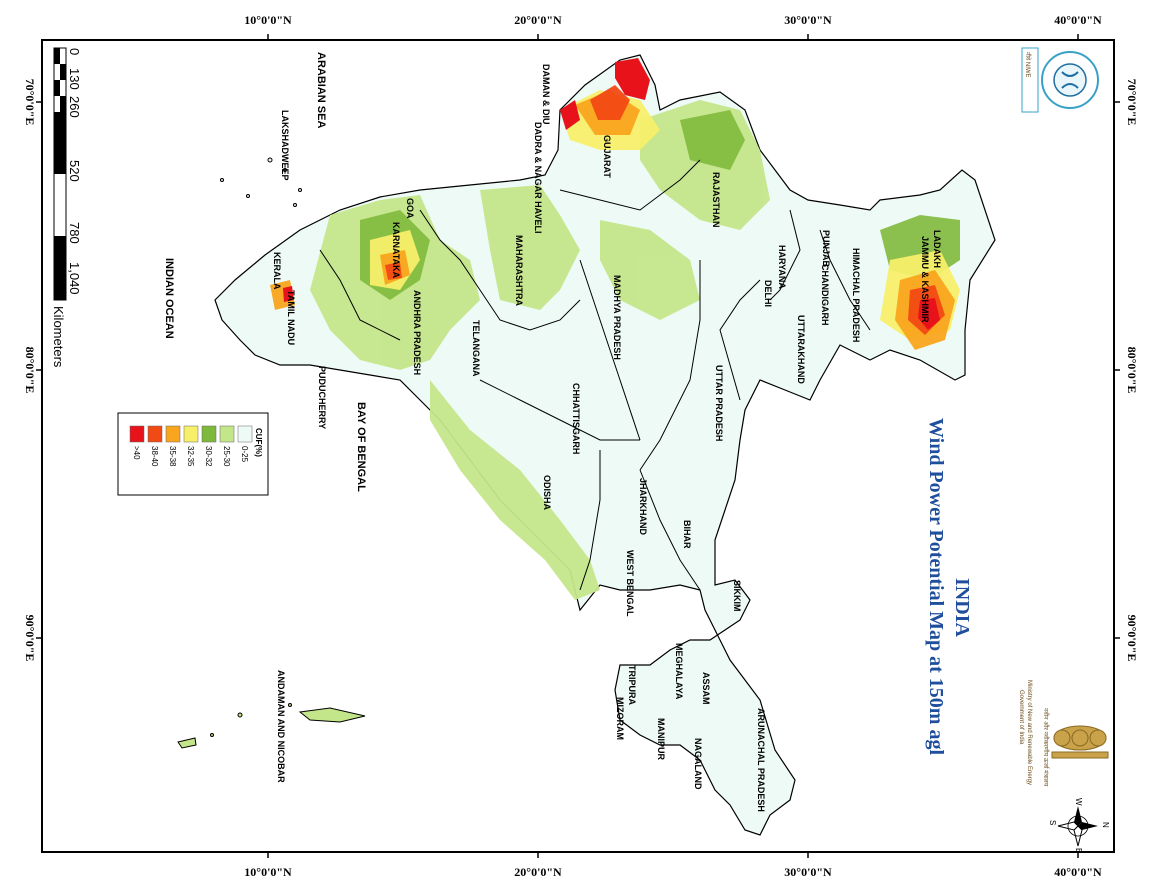  I want to click on state-label-andhra-pradesh: ANDHRA PRADESH, so click(417, 332).